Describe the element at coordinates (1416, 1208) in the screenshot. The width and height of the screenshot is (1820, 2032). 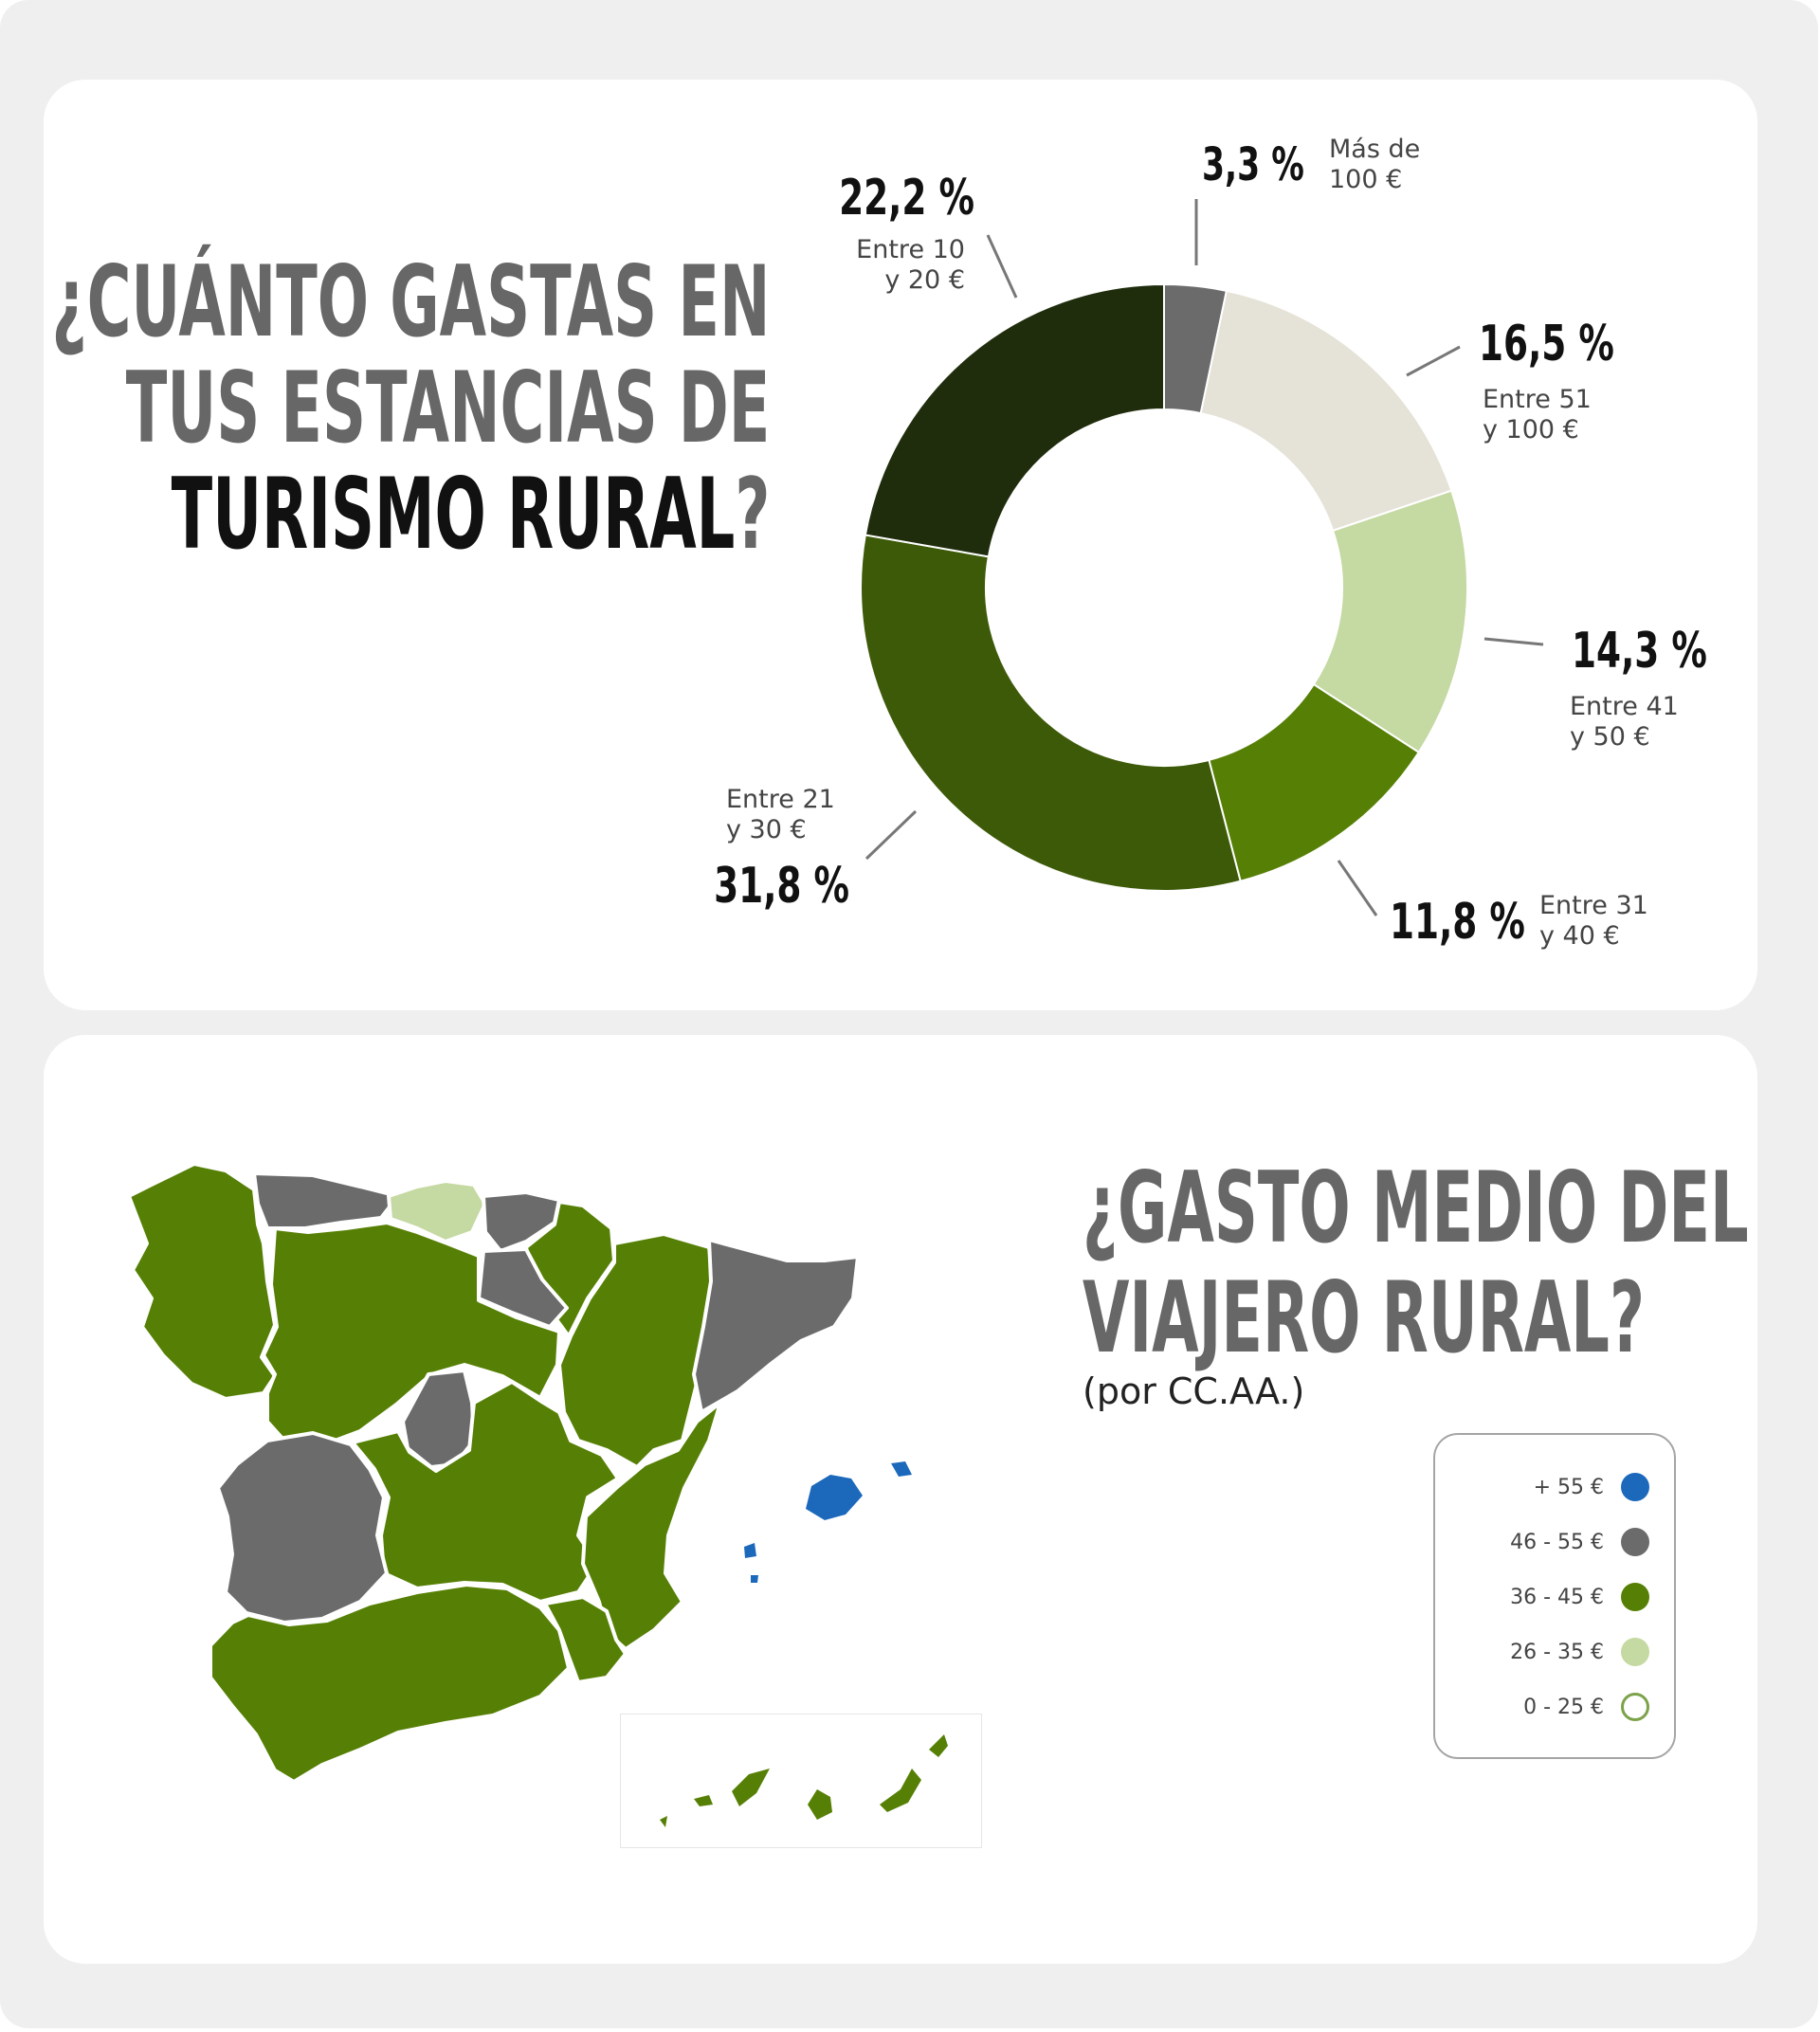
I see `question-line-1: ¿Gasto medio del` at that location.